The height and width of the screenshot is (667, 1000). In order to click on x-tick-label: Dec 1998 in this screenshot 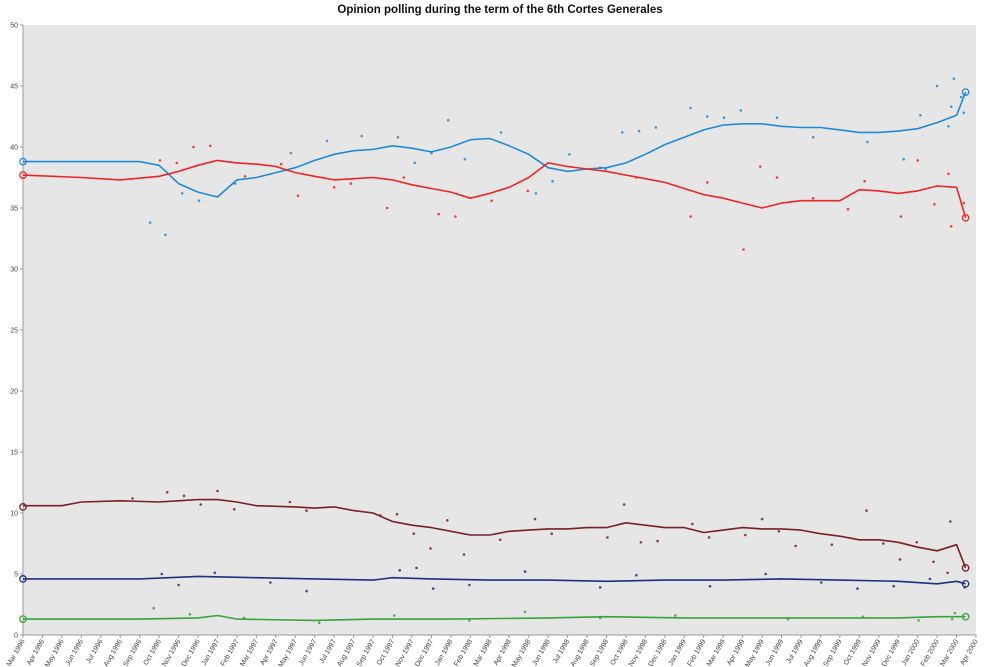, I will do `click(658, 652)`.